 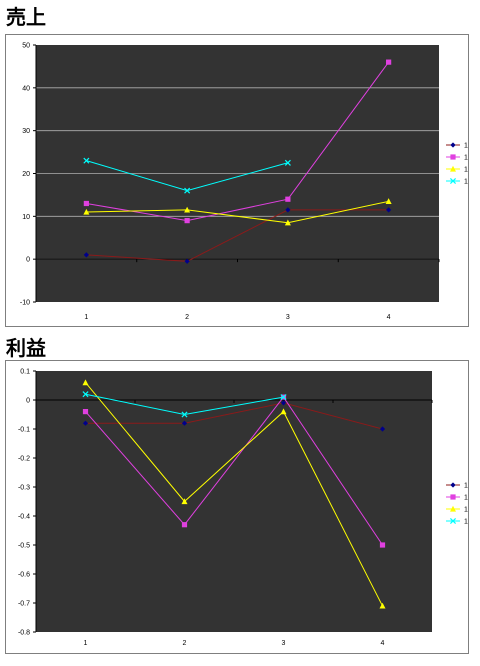 What do you see at coordinates (24, 459) in the screenshot?
I see `y-tick-label: -0.2` at bounding box center [24, 459].